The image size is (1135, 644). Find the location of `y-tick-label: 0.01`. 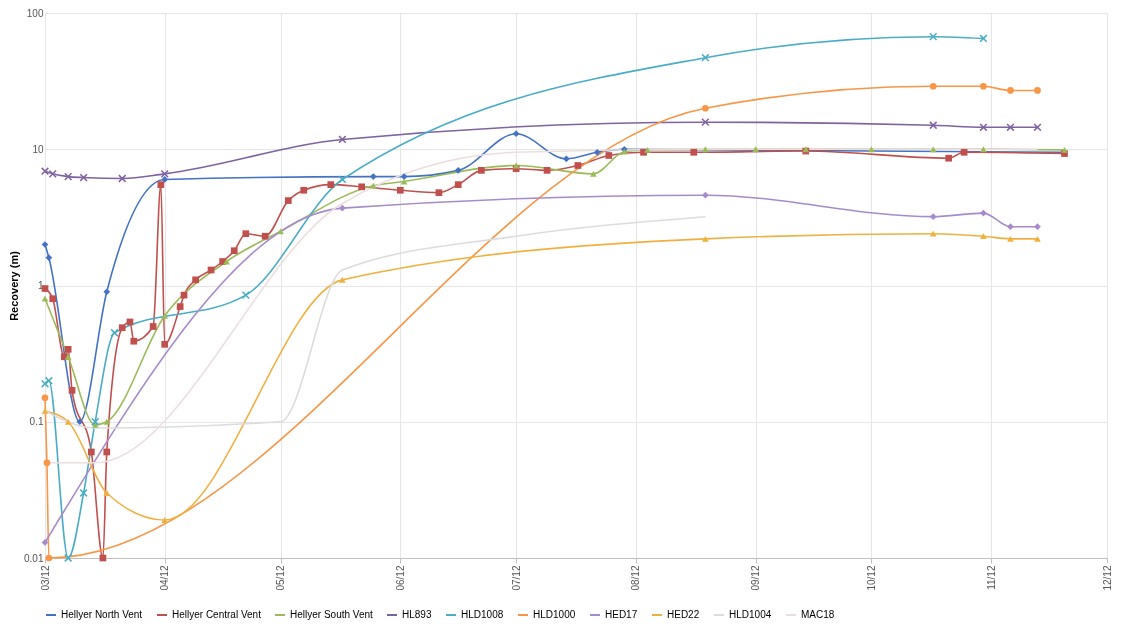

y-tick-label: 0.01 is located at coordinates (34, 558).